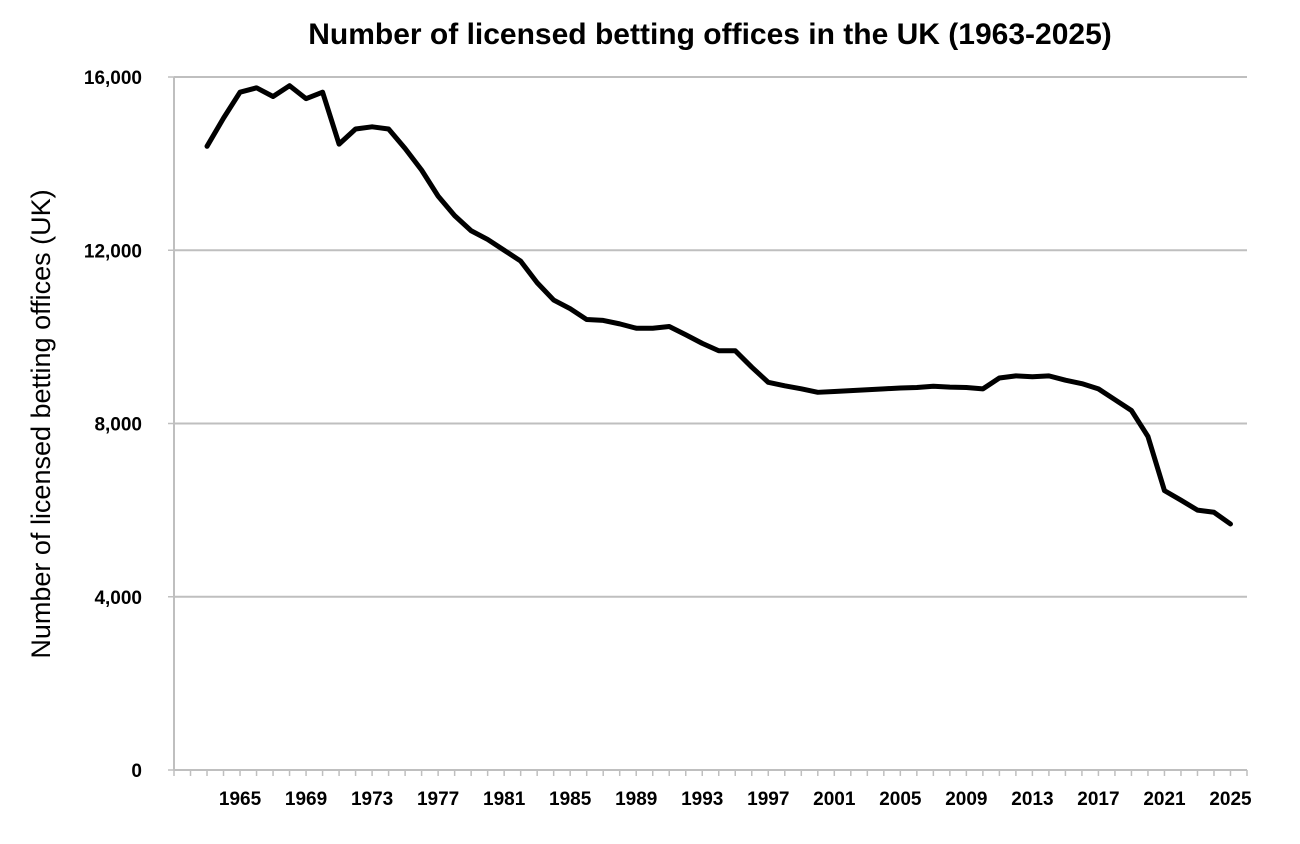 The image size is (1300, 844). Describe the element at coordinates (41, 423) in the screenshot. I see `y-axis-label: Number of licensed betting offices (UK)` at that location.